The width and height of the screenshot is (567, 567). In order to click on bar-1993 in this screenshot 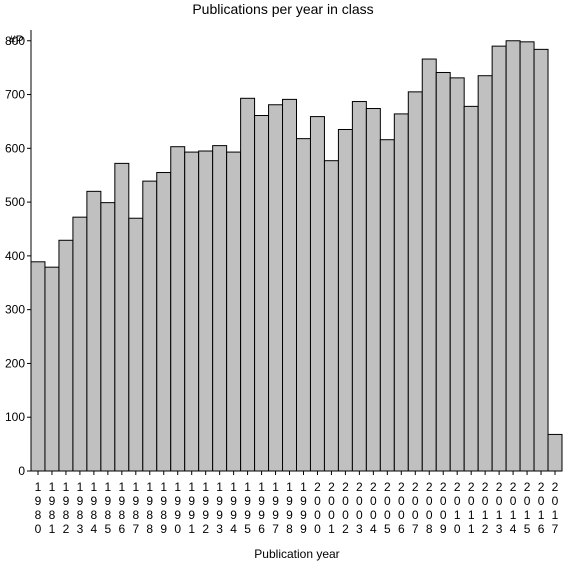, I will do `click(220, 308)`.